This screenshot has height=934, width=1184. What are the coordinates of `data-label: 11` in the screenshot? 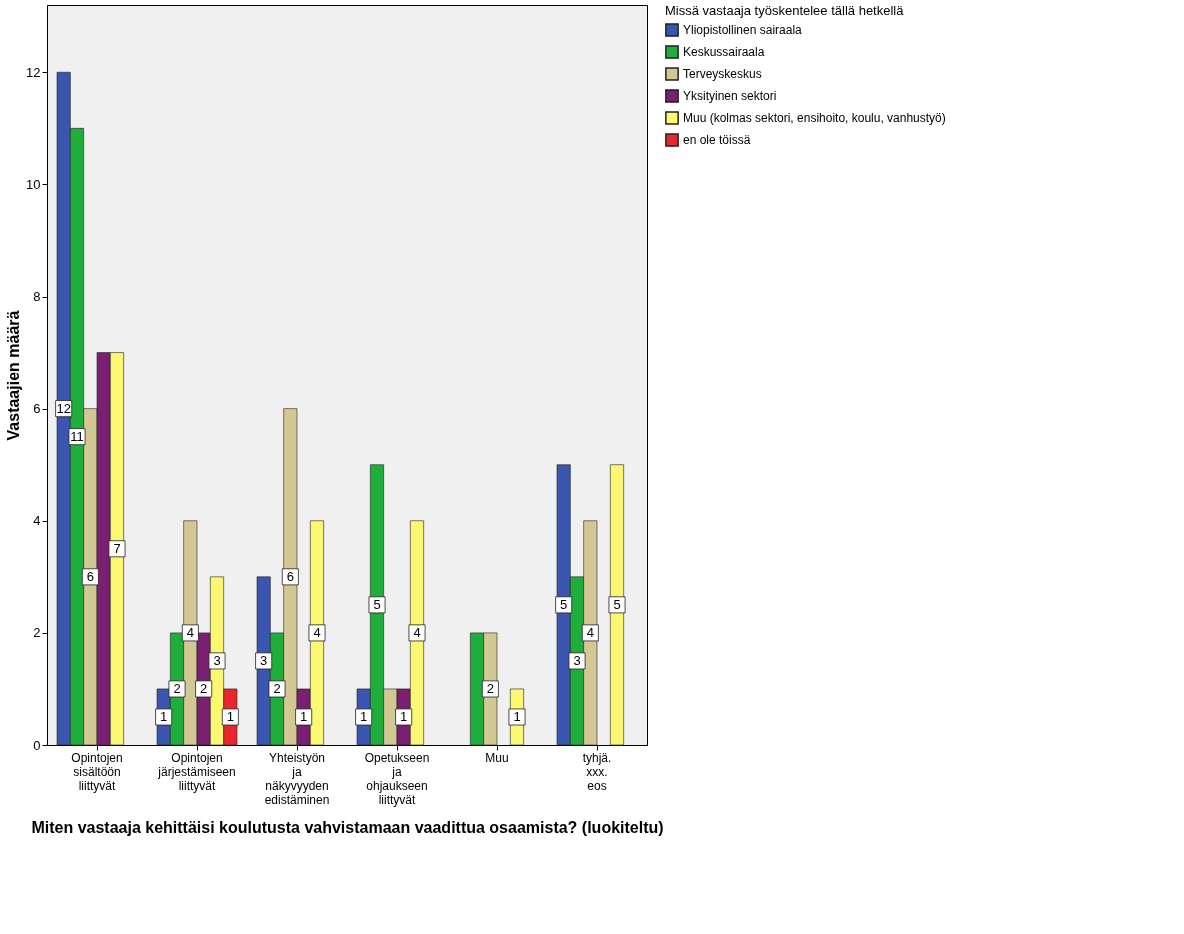 It's located at (77, 436).